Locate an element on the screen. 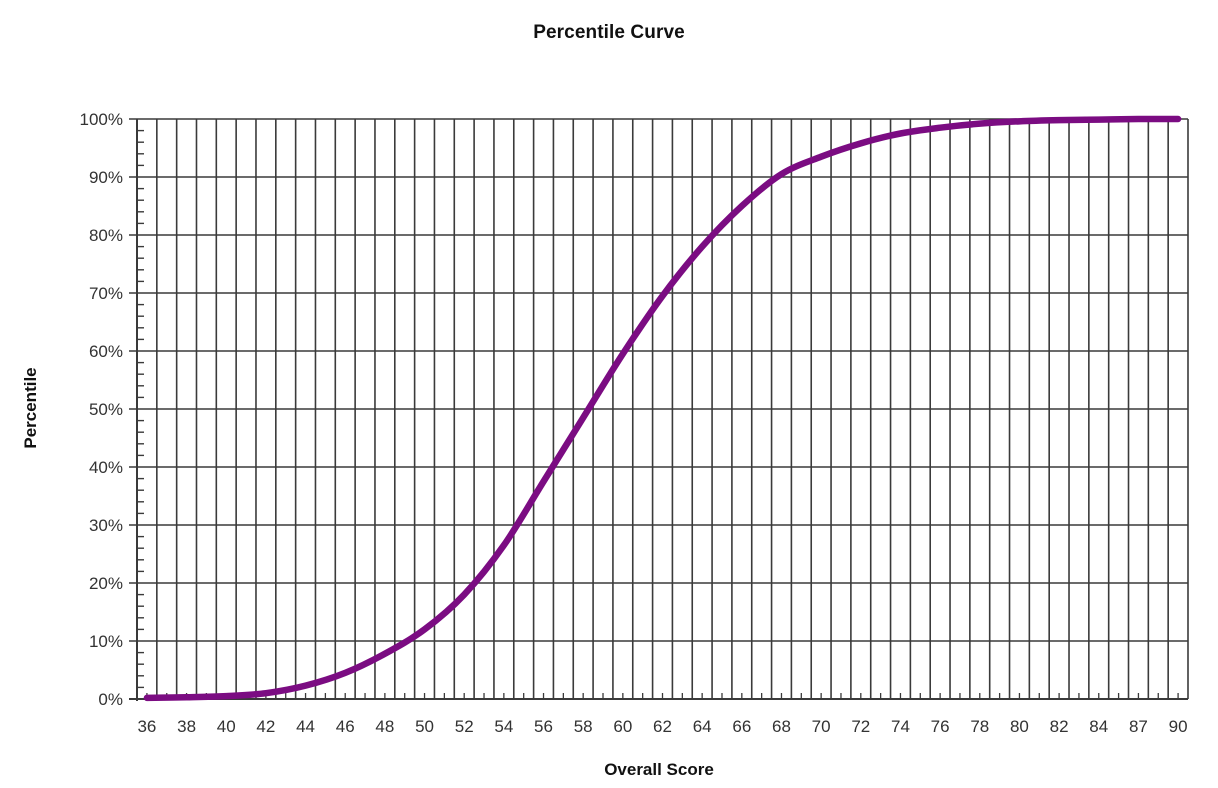 The height and width of the screenshot is (788, 1218). x-axis-title: Overall Score is located at coordinates (659, 769).